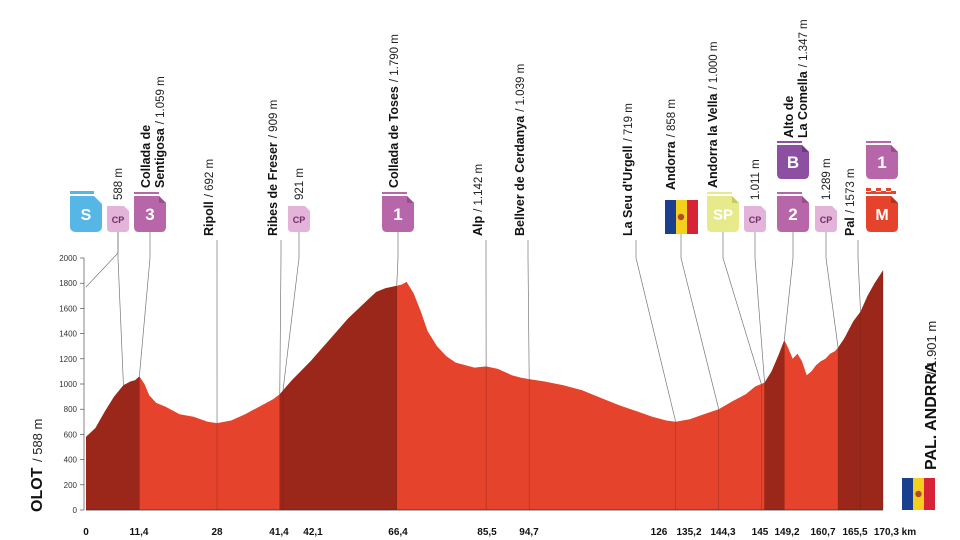  Describe the element at coordinates (931, 348) in the screenshot. I see `finish-altitude: / 1.901 m` at that location.